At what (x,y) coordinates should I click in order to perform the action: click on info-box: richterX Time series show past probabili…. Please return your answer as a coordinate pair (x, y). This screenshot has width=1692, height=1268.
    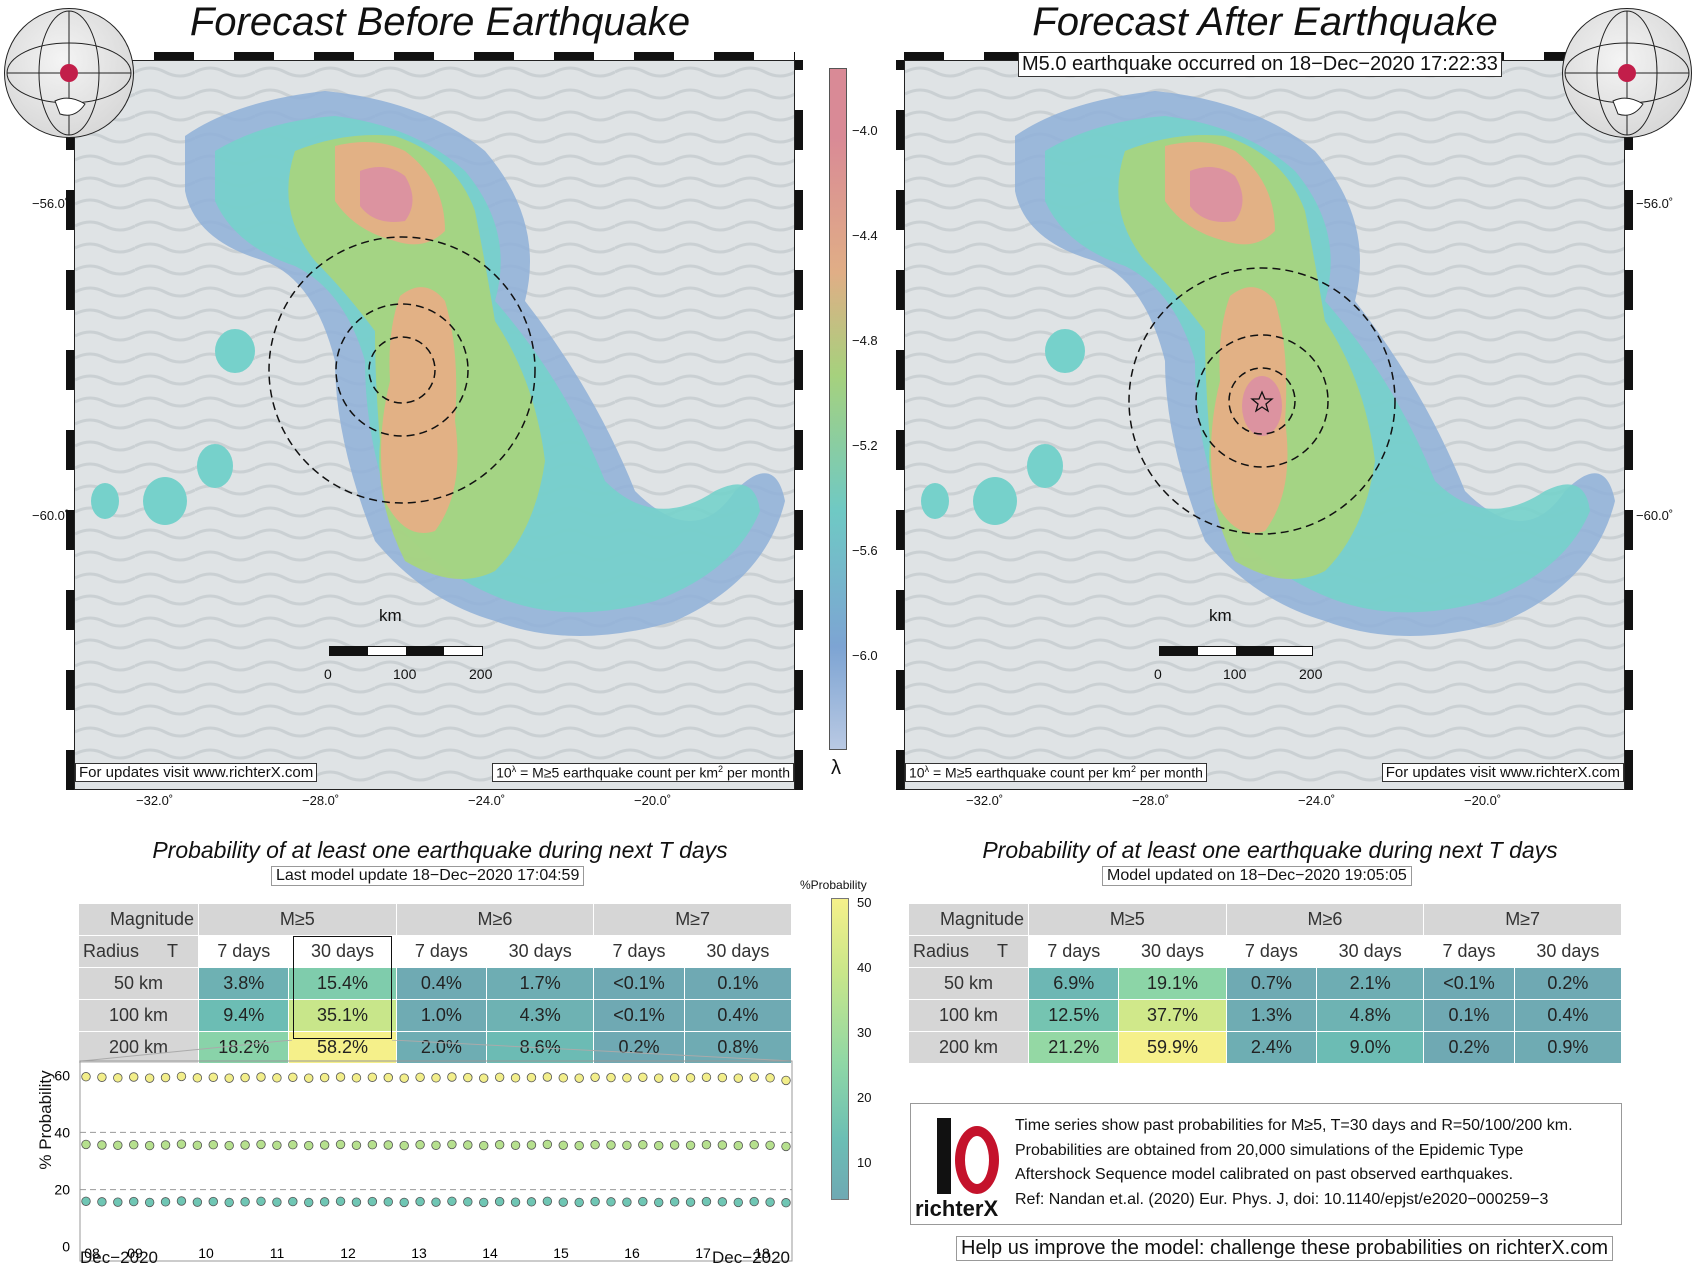
    Looking at the image, I should click on (1266, 1164).